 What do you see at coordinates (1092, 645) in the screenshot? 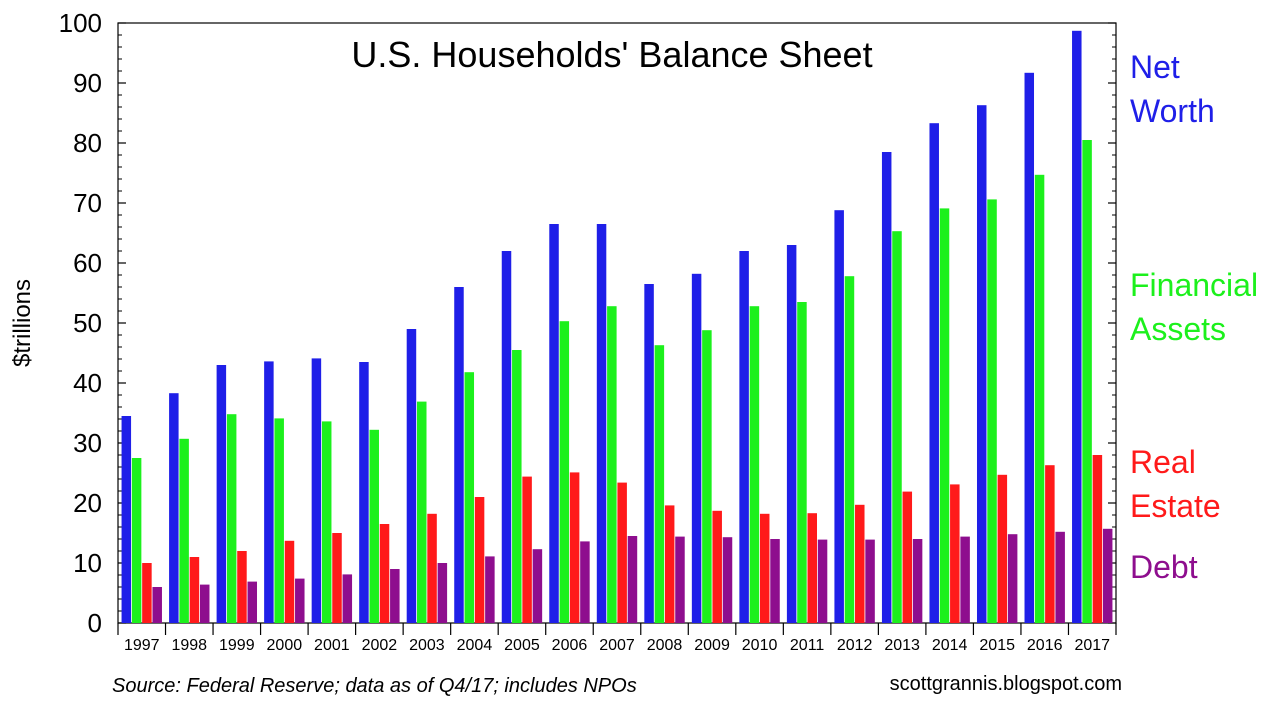
I see `x-tick-label: 2017` at bounding box center [1092, 645].